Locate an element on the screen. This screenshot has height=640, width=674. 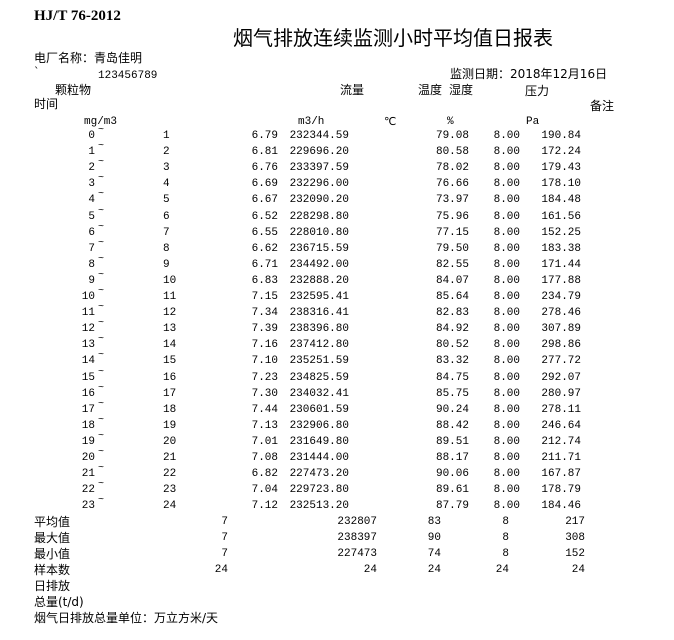
temperature-value: 80.52 is located at coordinates (452, 345).